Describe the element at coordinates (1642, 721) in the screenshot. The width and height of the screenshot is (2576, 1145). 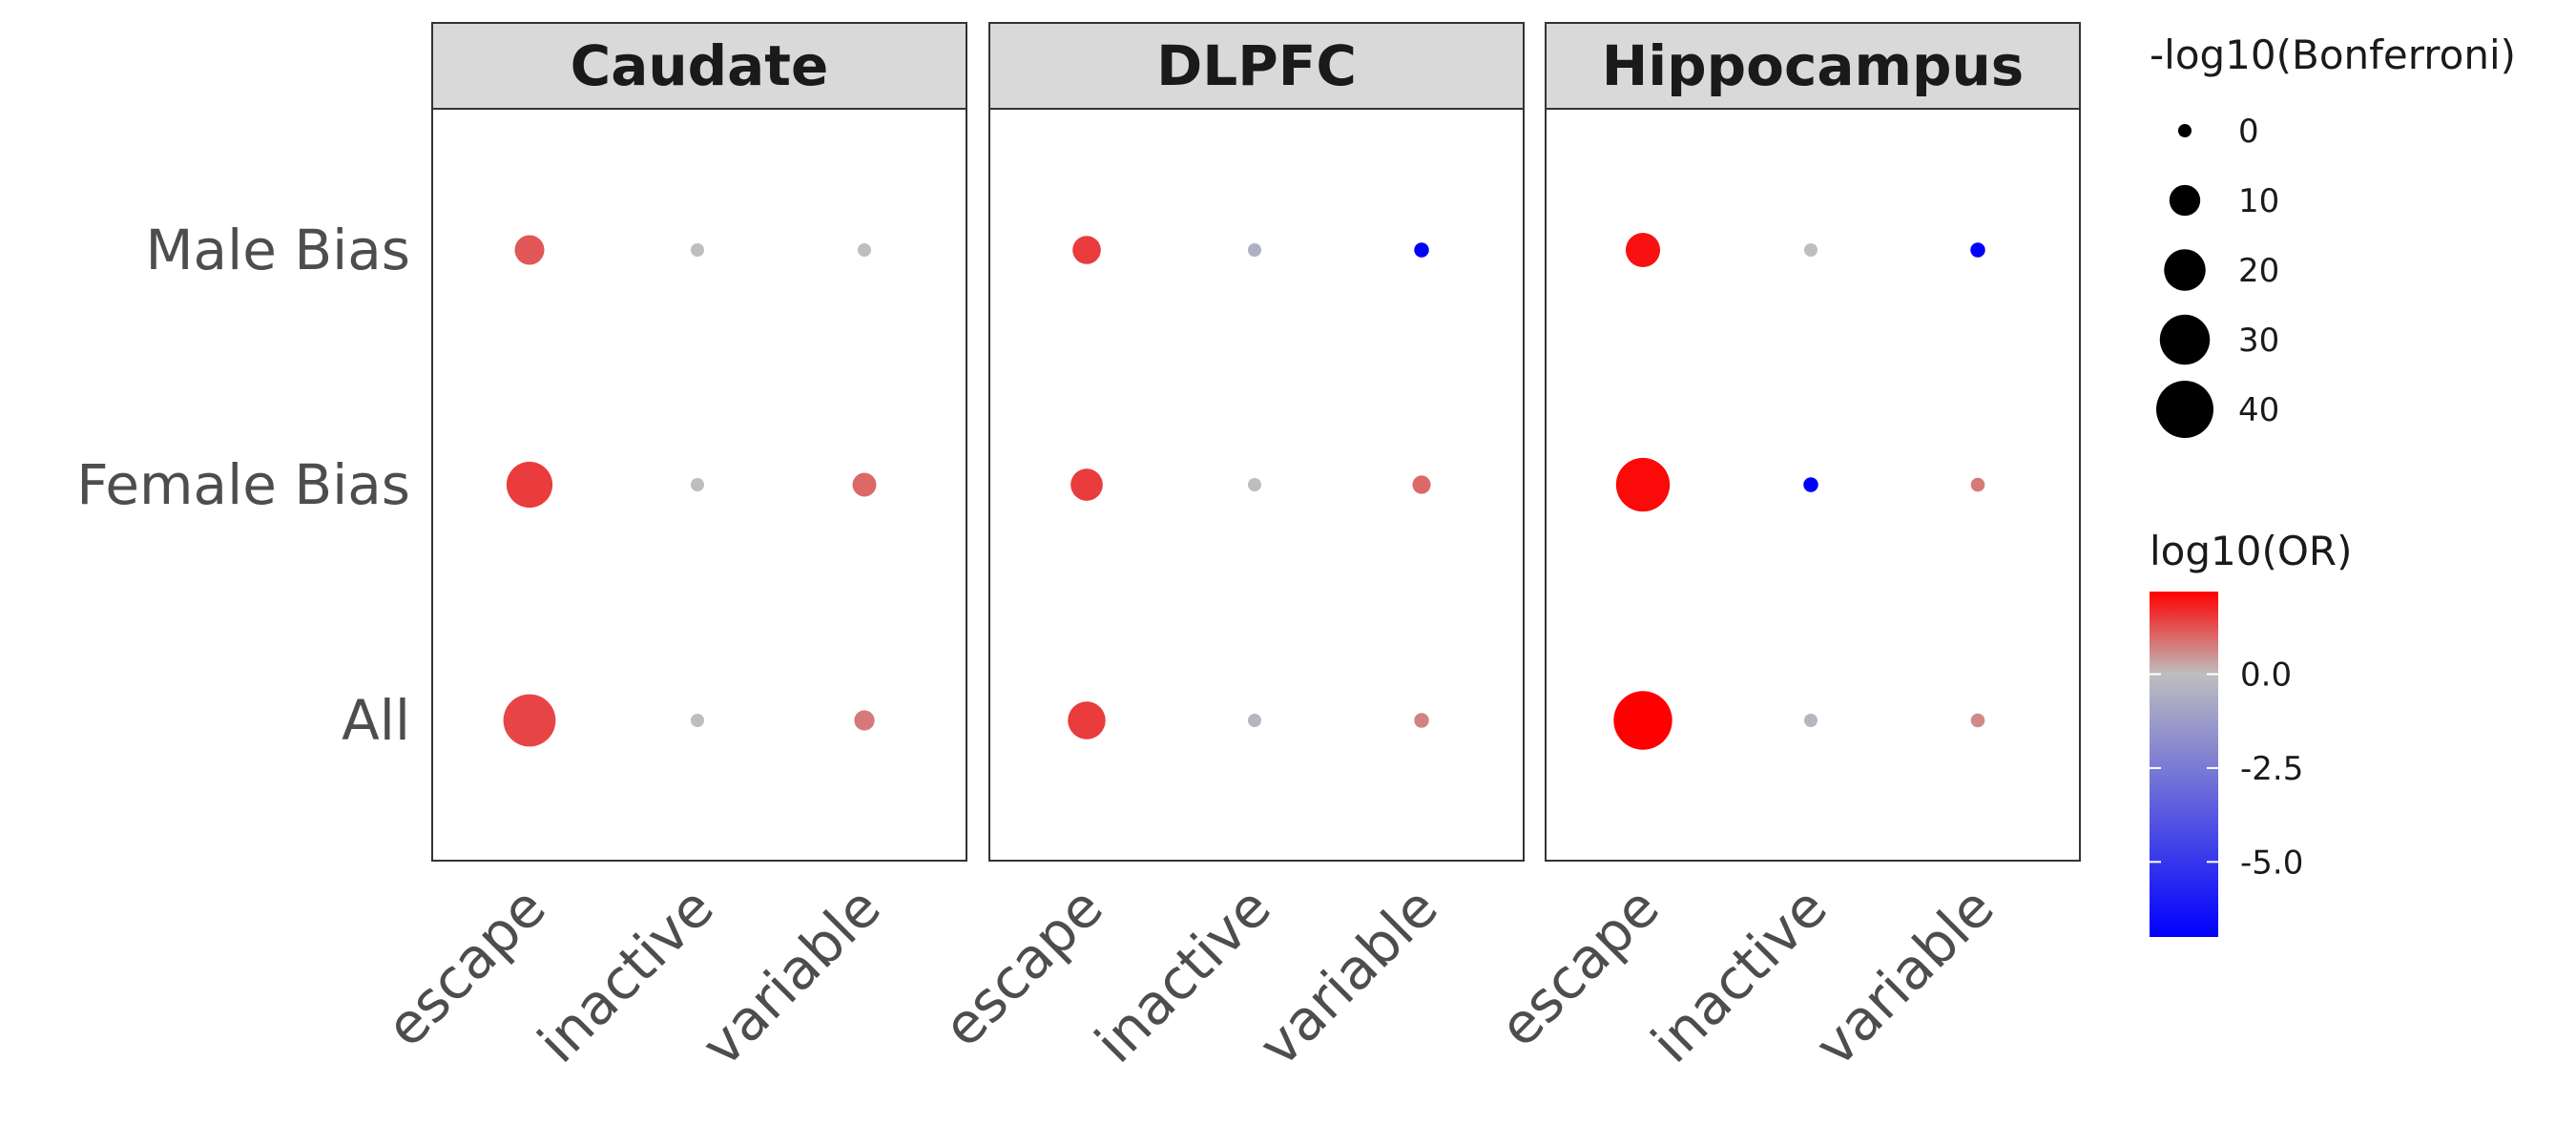
I see `point-hippocampus-escape-all` at that location.